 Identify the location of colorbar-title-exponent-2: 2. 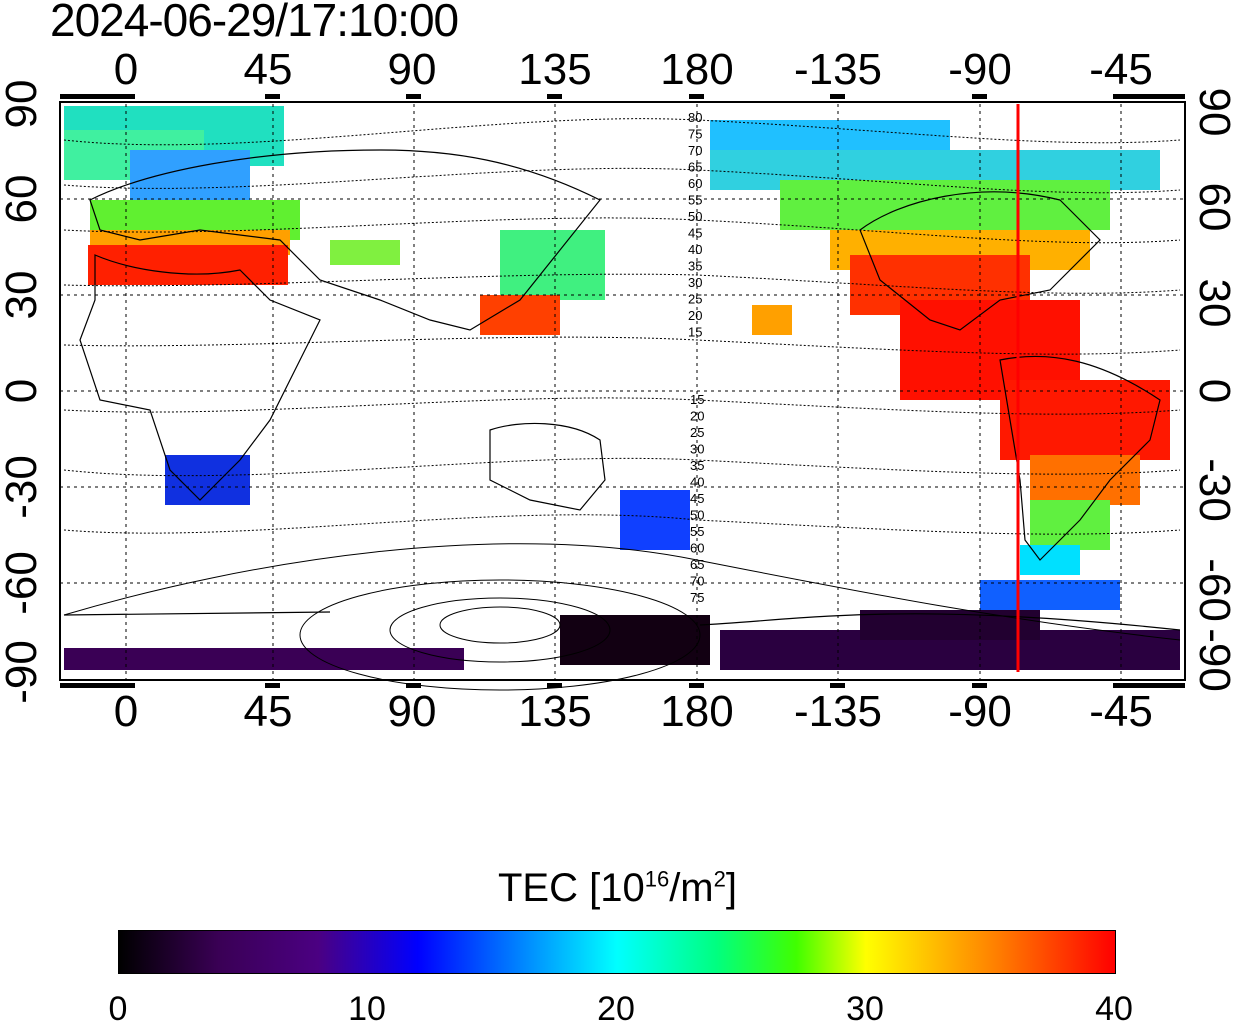
(719, 879).